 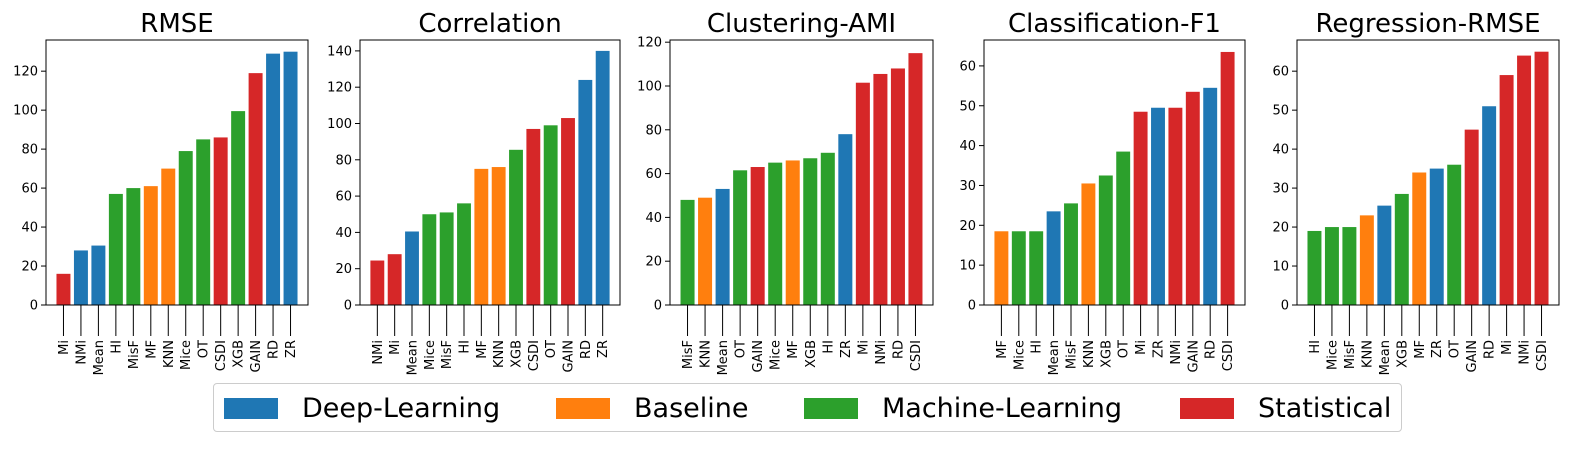 I want to click on chart-title: Clustering-AMI, so click(x=801, y=24).